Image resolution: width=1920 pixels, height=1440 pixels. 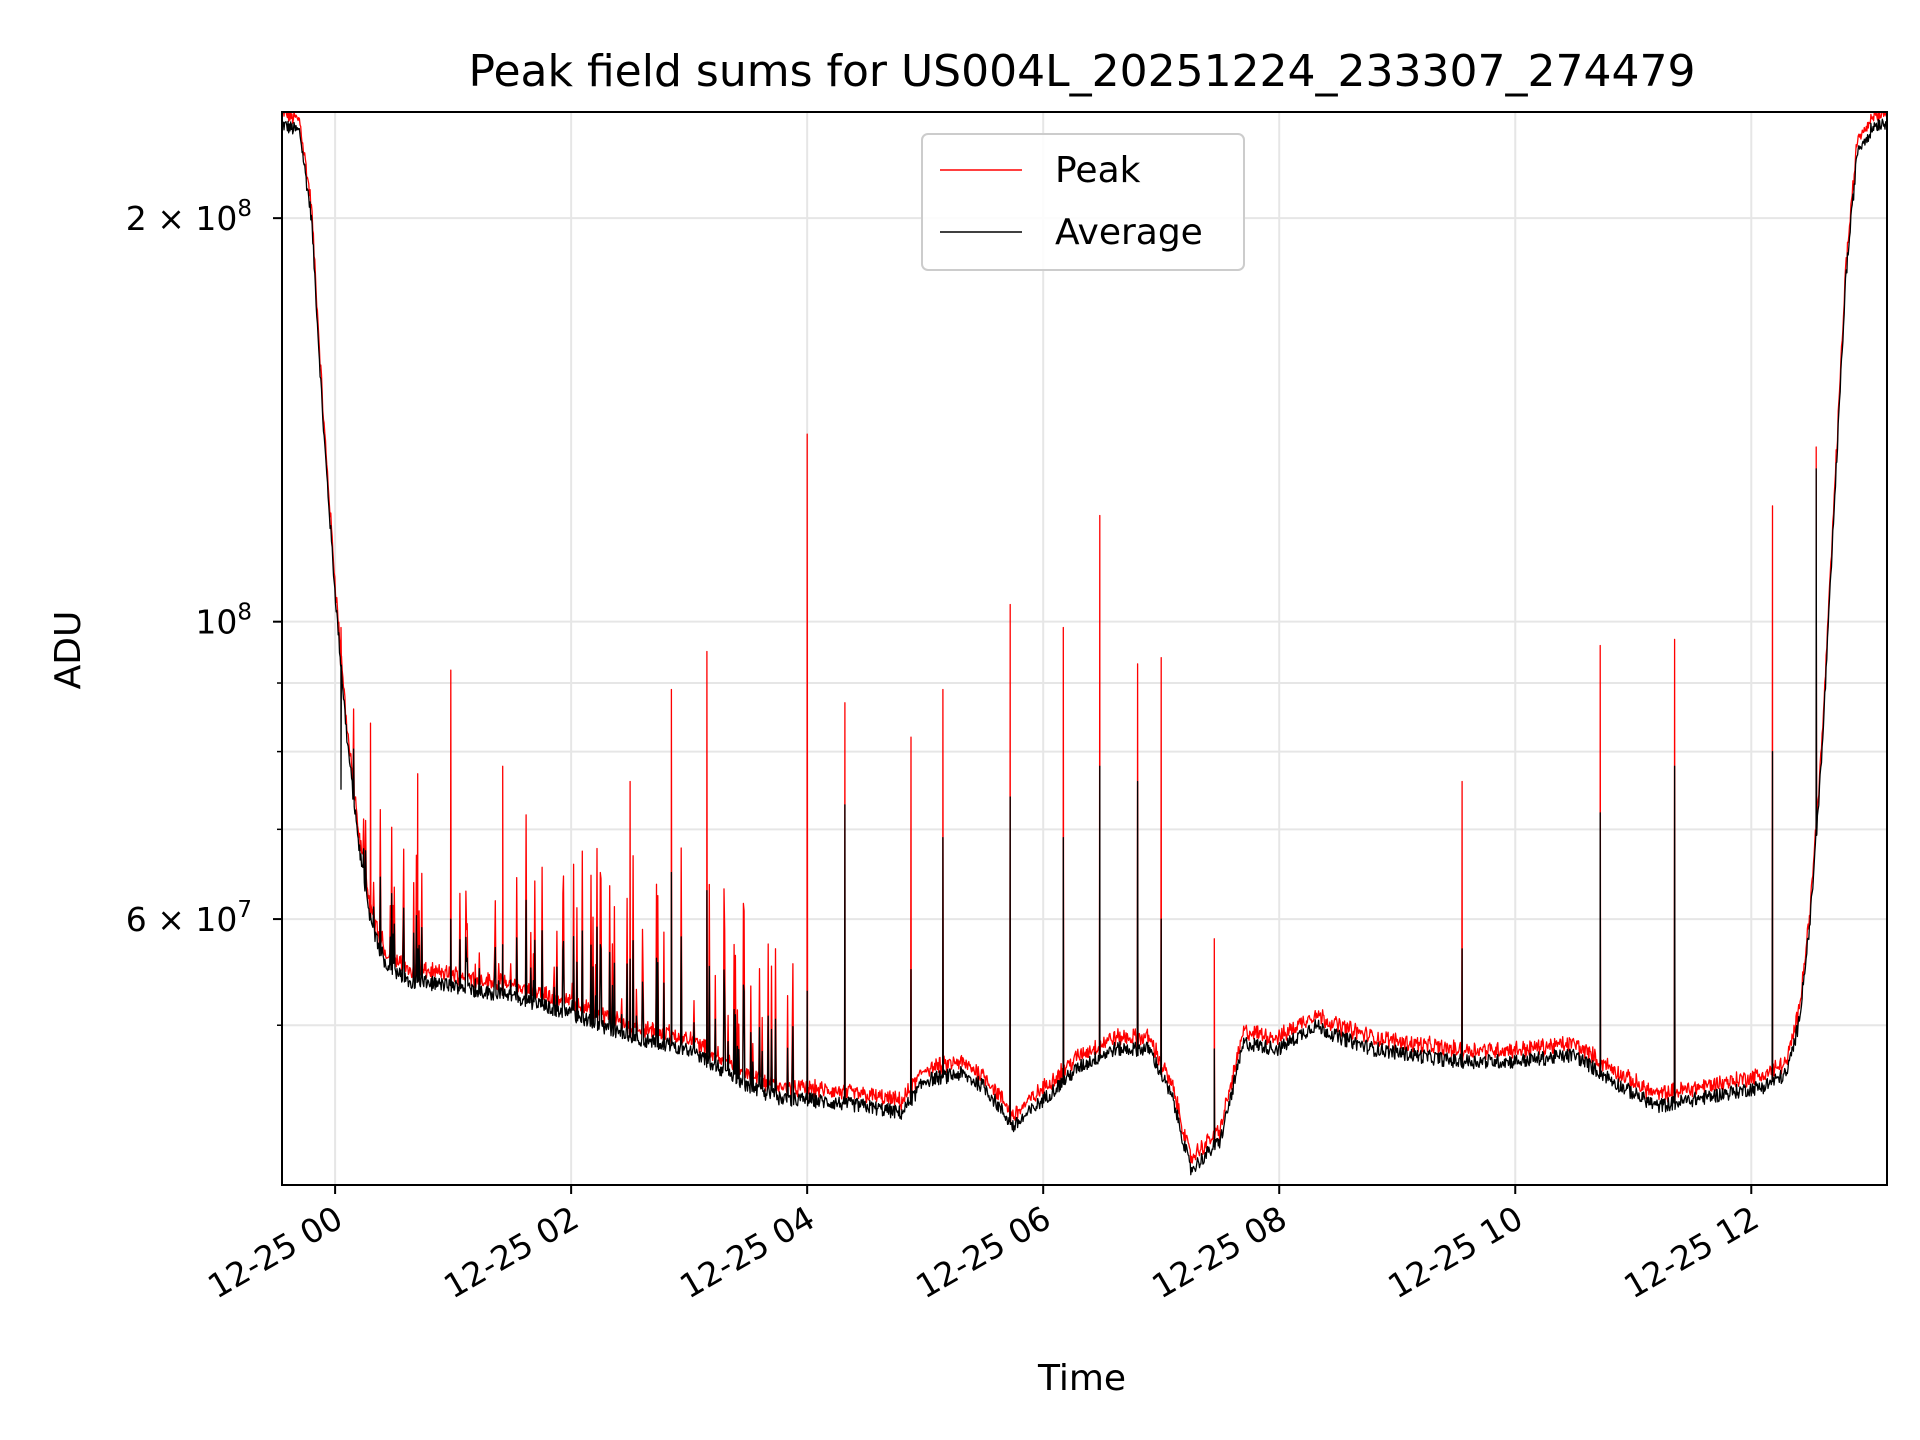 What do you see at coordinates (68, 650) in the screenshot?
I see `y-axis-label: ADU` at bounding box center [68, 650].